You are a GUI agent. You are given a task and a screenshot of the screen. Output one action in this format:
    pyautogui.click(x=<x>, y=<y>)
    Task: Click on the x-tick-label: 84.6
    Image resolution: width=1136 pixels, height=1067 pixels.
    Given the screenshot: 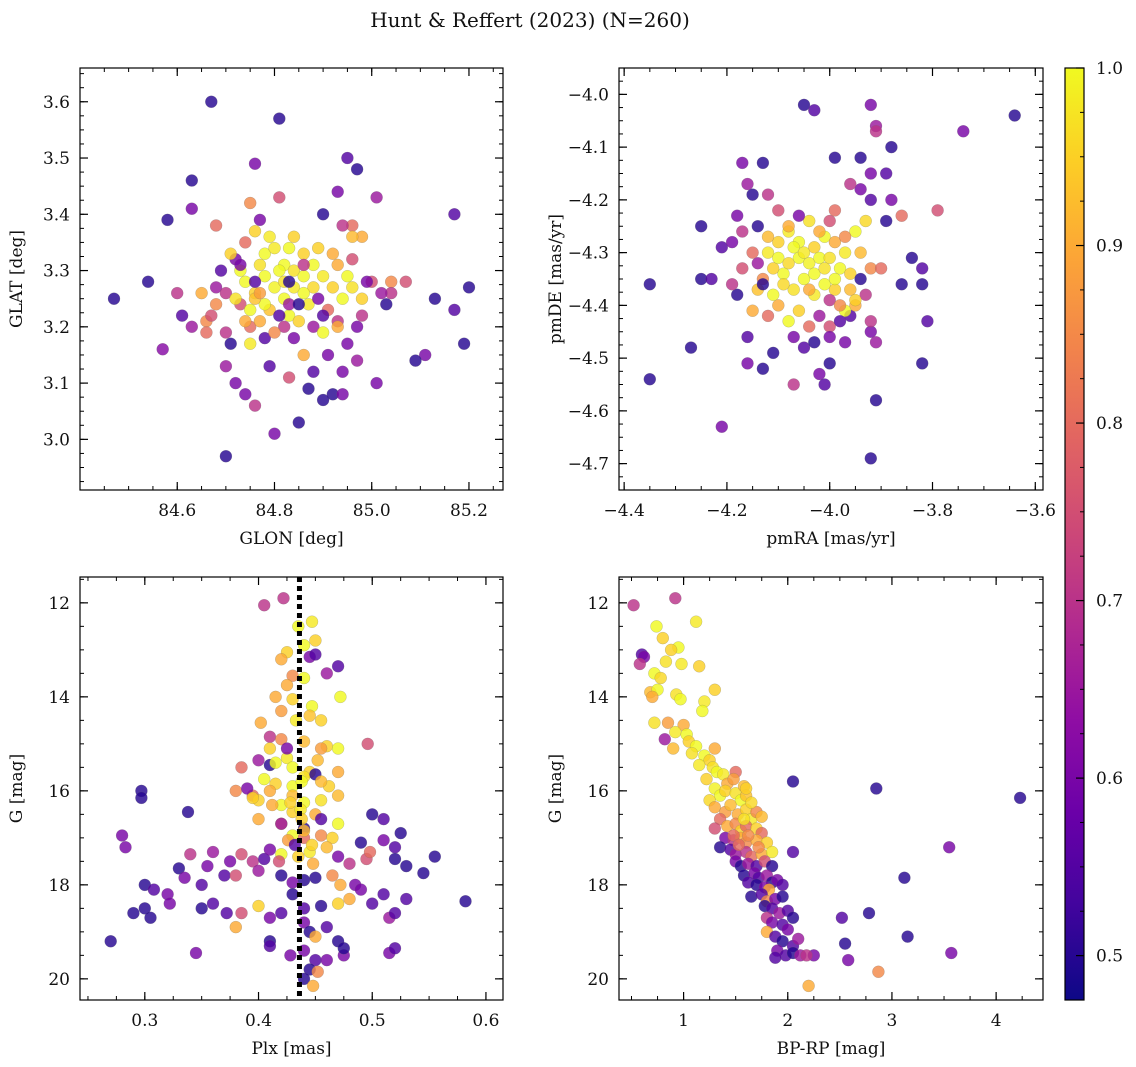 What is the action you would take?
    pyautogui.click(x=177, y=511)
    